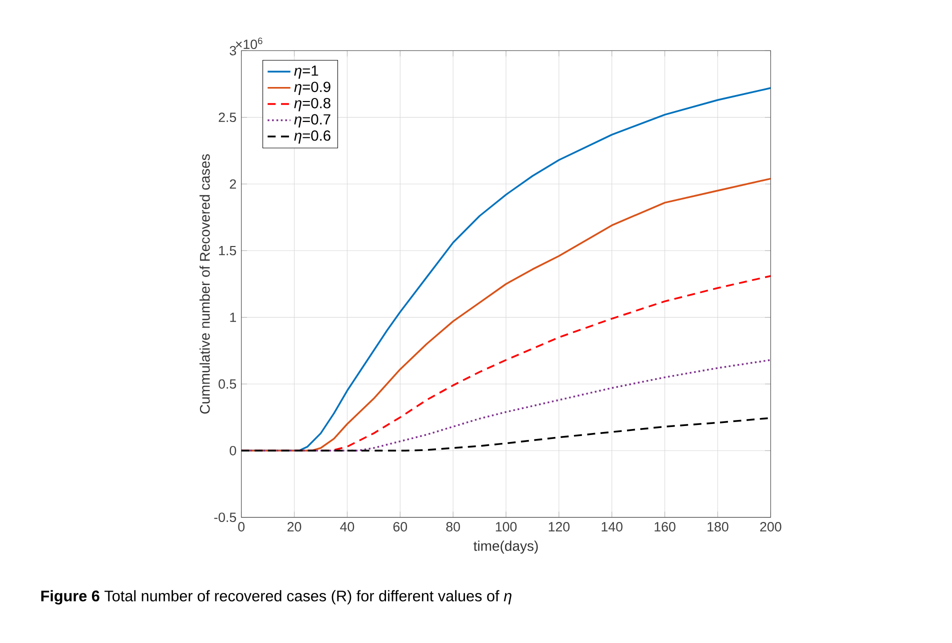 The width and height of the screenshot is (952, 643). What do you see at coordinates (233, 451) in the screenshot?
I see `y-tick-label: 0` at bounding box center [233, 451].